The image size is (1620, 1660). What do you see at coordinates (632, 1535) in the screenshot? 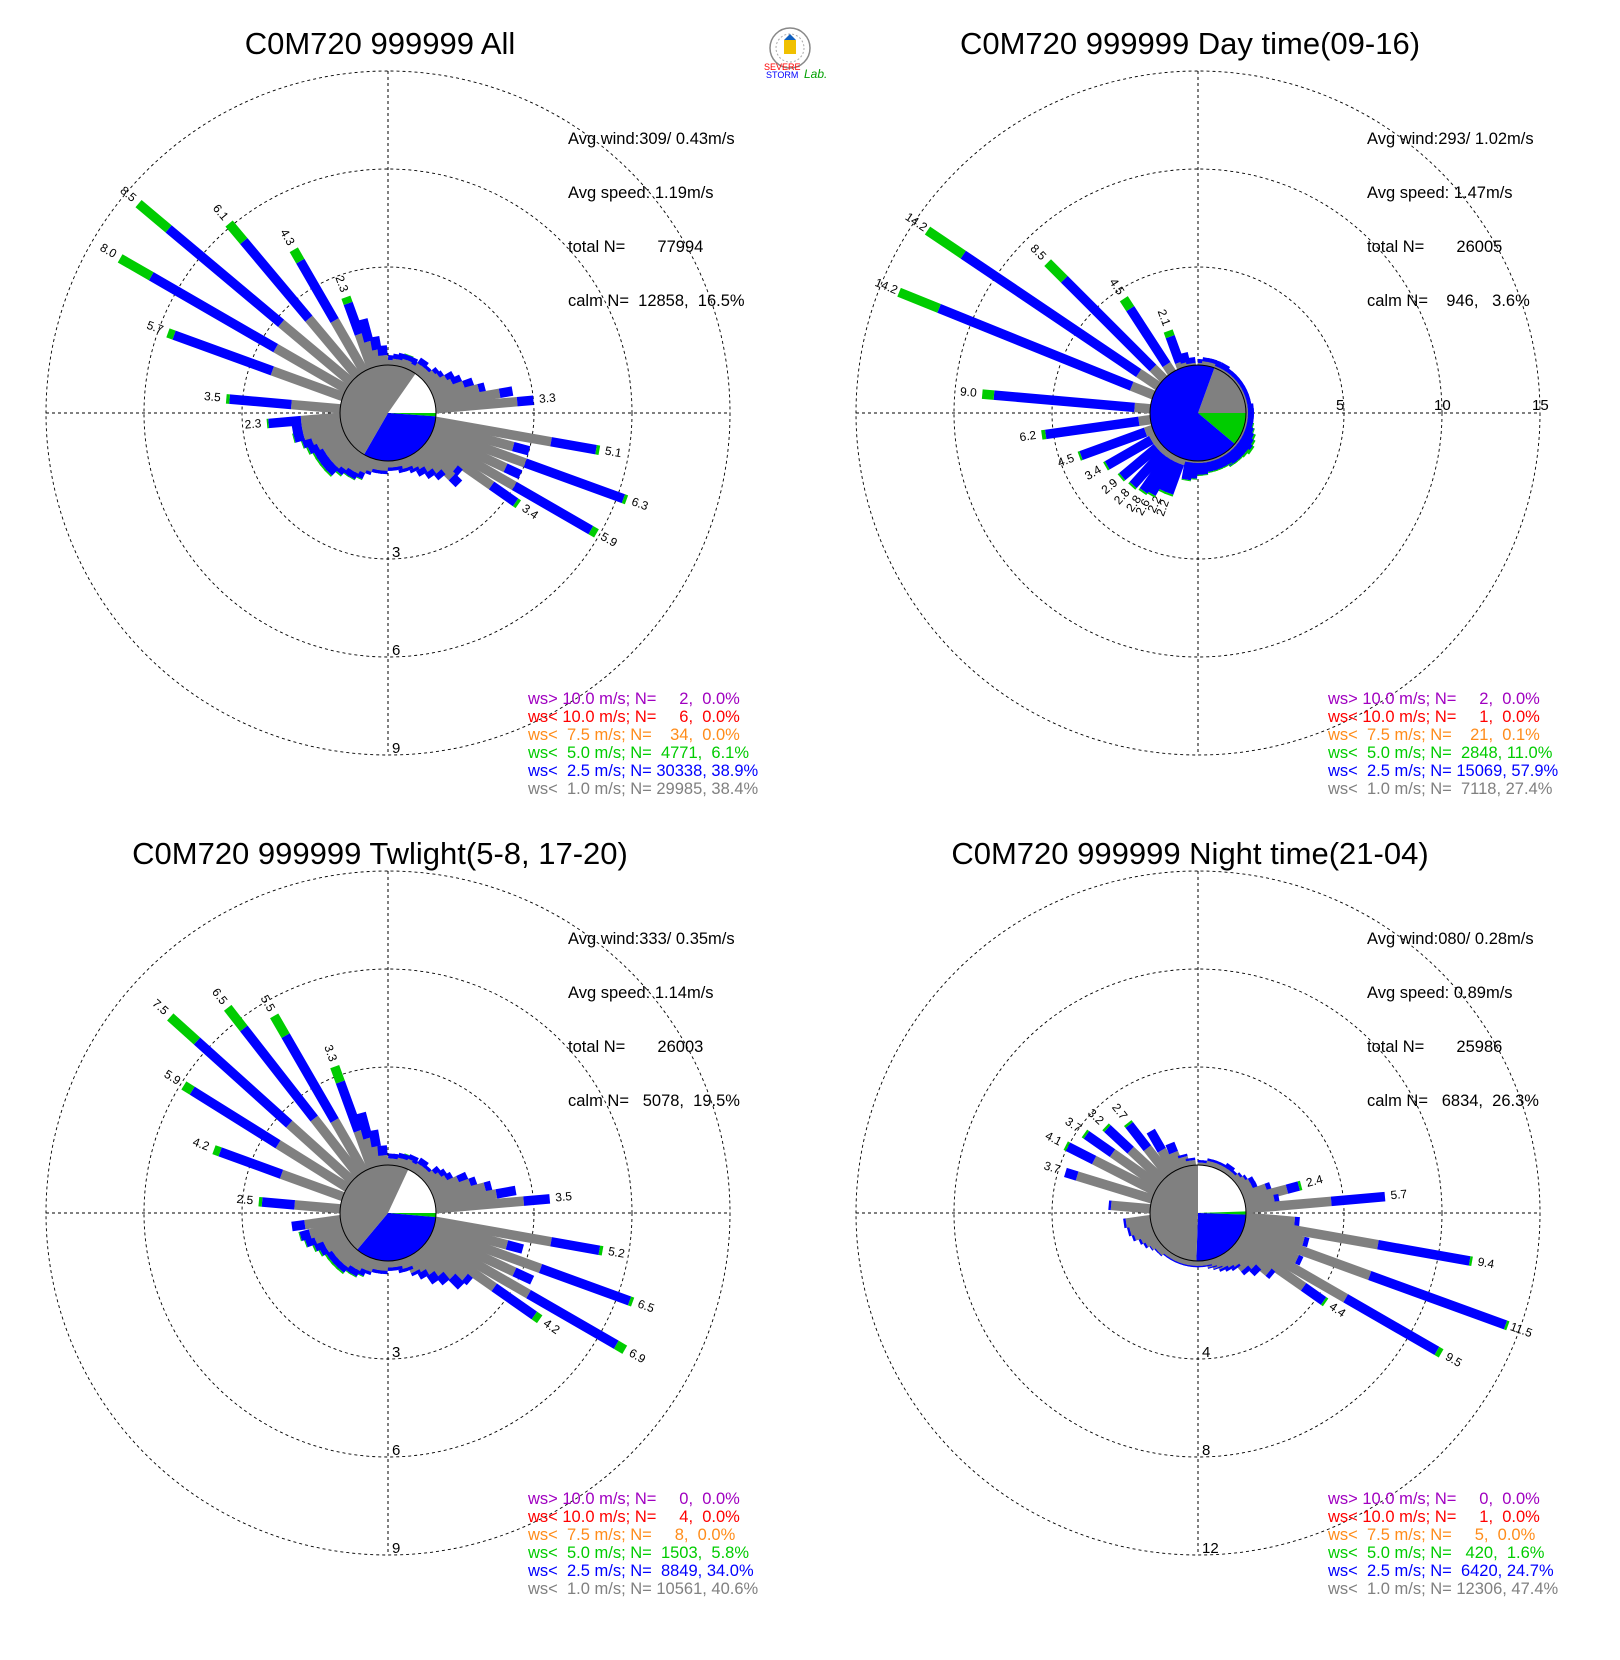
I see `legend-entry: ws< 7.5 m/s; N= 8, 0.0%` at bounding box center [632, 1535].